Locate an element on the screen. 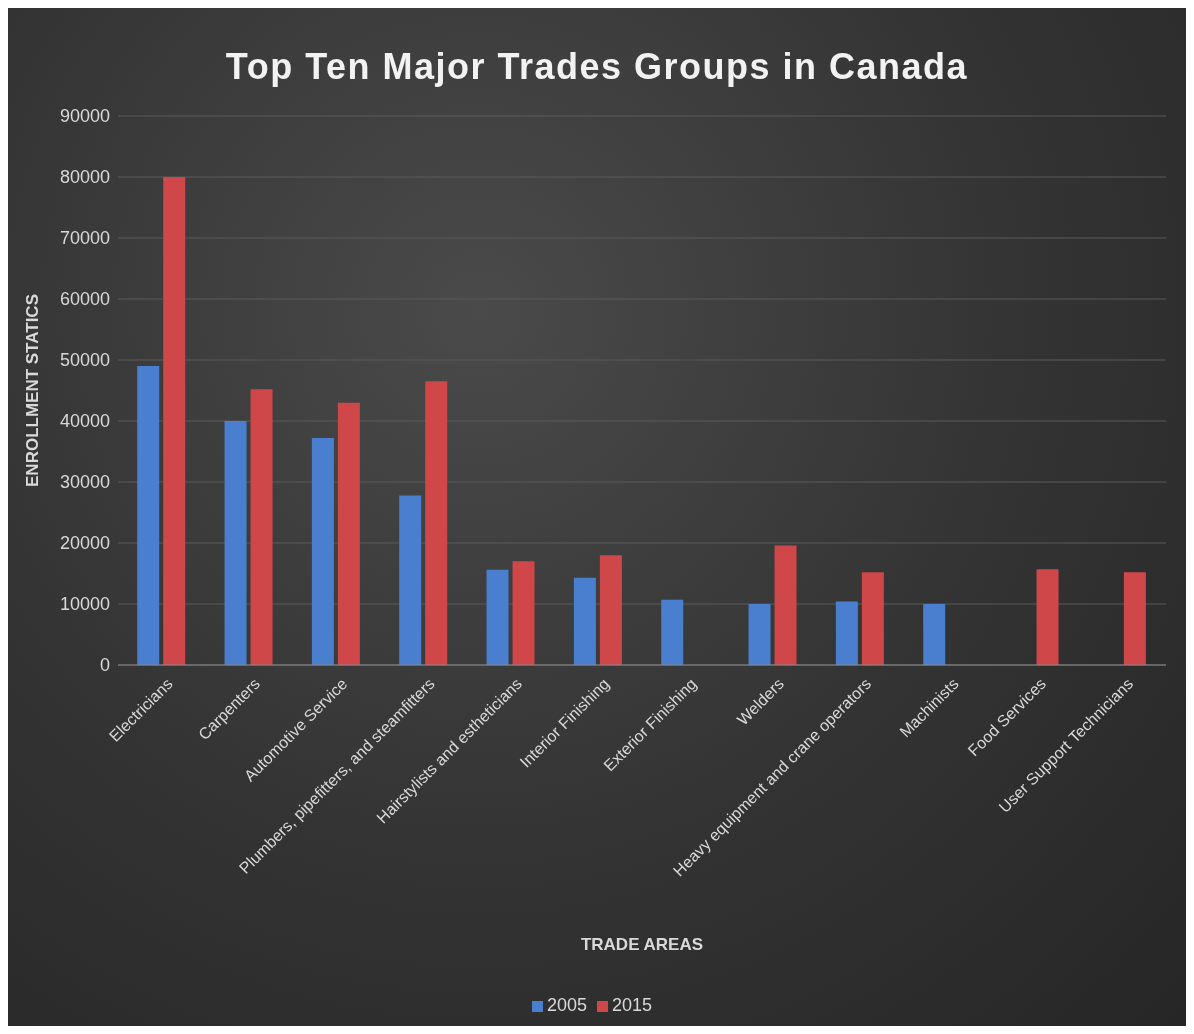  y-tick-label: 60000 is located at coordinates (84, 299).